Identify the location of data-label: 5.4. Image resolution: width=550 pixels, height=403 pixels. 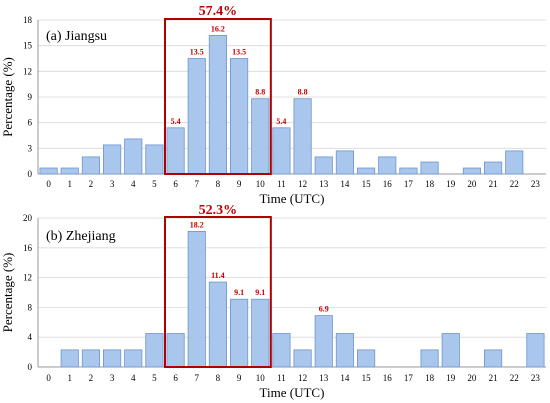
(176, 121).